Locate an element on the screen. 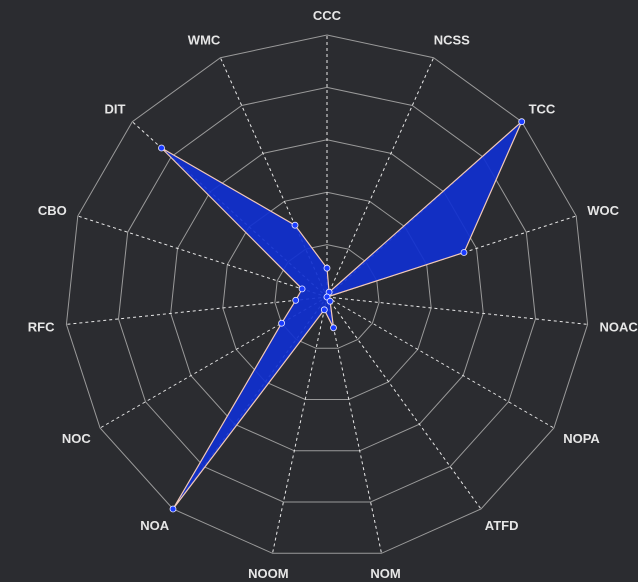 This screenshot has width=638, height=582. axis-label-dit: DIT is located at coordinates (114, 108).